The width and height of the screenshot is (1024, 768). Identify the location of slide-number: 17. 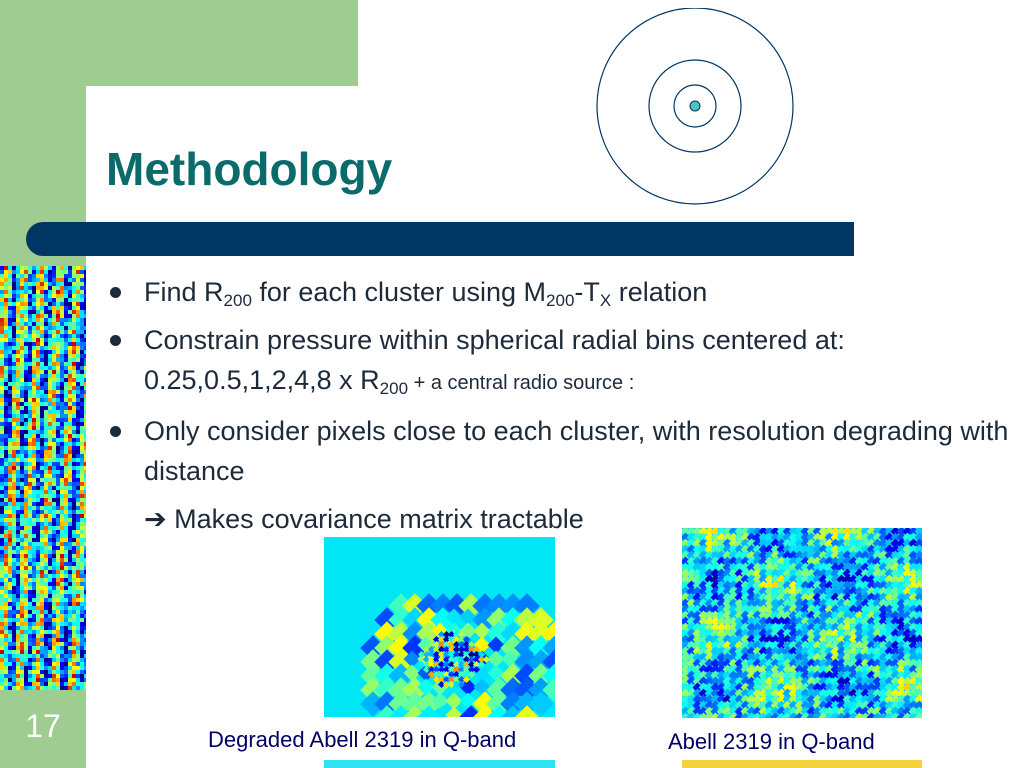
(43, 726).